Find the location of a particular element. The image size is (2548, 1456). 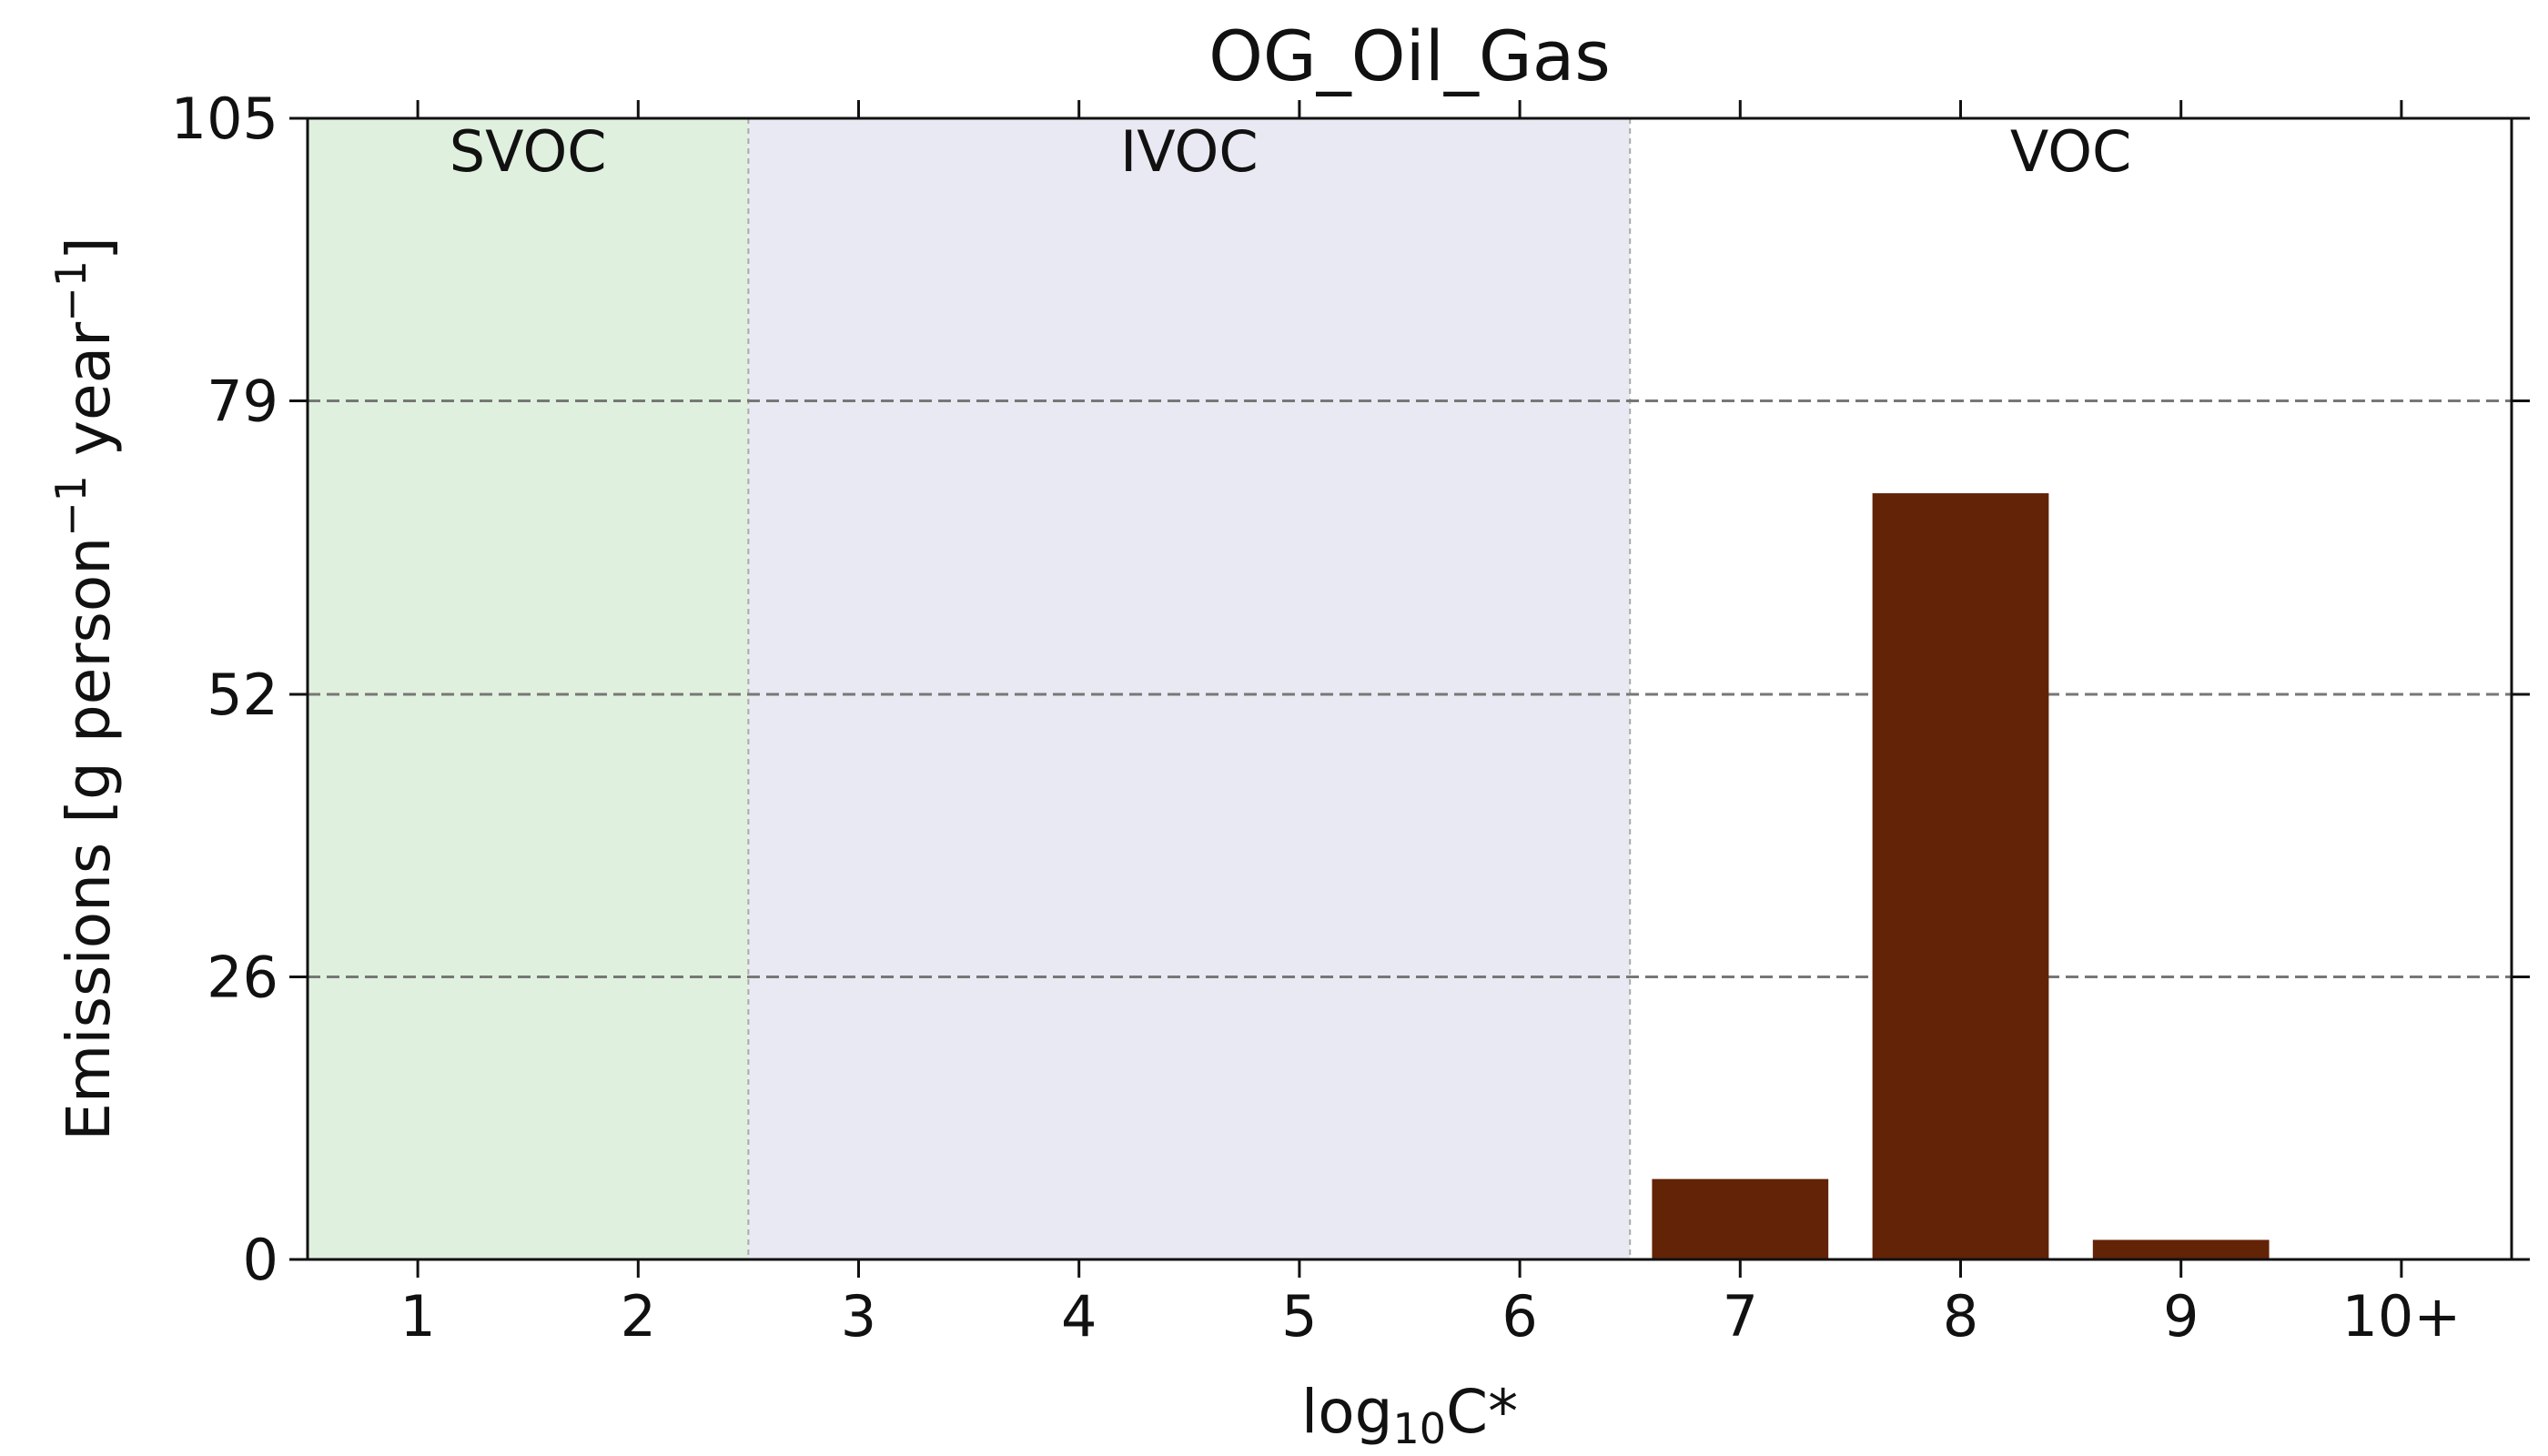

x-tick-label: 8 is located at coordinates (1961, 1317).